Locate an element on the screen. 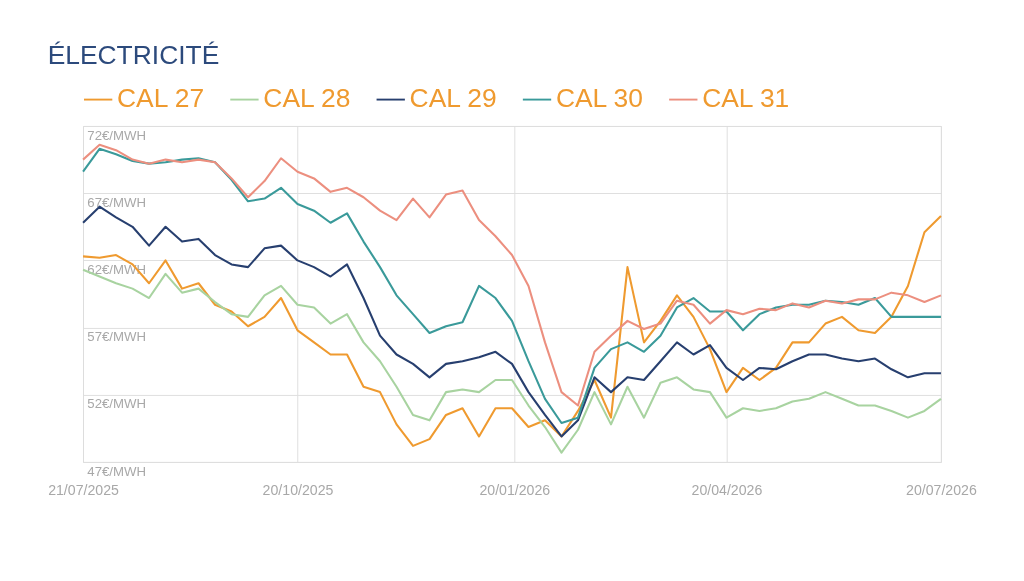 Image resolution: width=1024 pixels, height=581 pixels. x-tick-label: 20/10/2025 is located at coordinates (298, 489).